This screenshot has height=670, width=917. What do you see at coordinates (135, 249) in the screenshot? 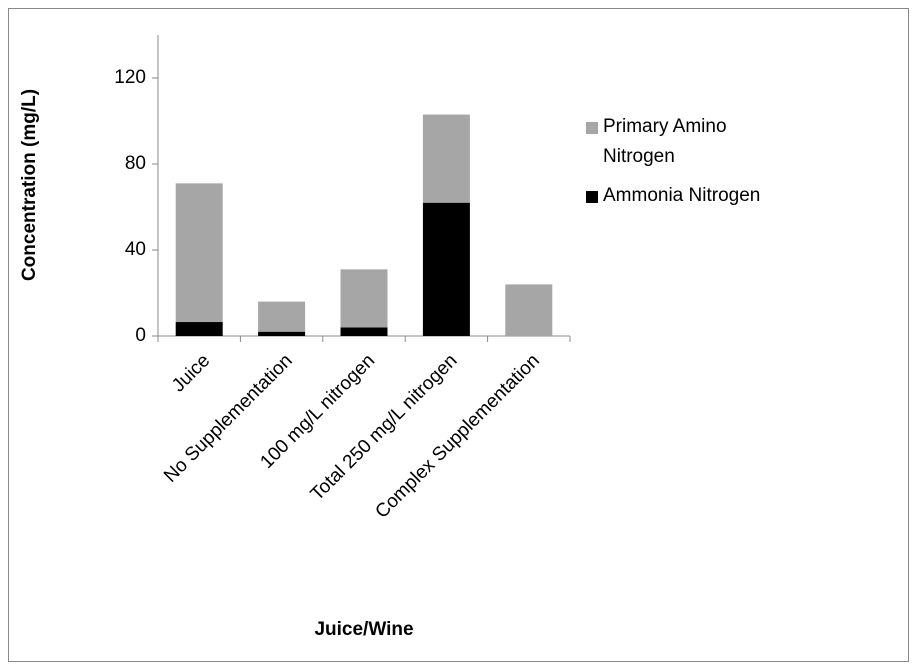
I see `y-tick-label: 40` at bounding box center [135, 249].